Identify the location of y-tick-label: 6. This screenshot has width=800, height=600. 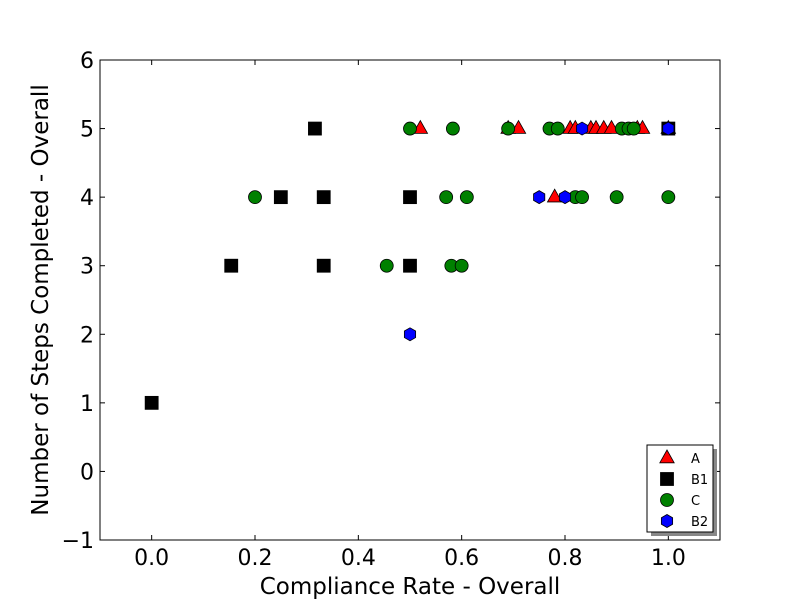
(87, 61).